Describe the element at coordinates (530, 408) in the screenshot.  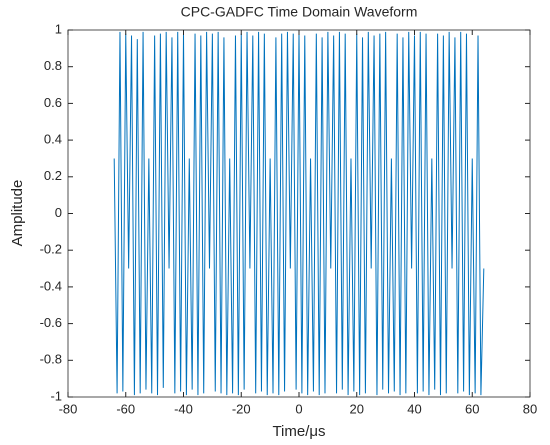
I see `x-tick-label: 80` at that location.